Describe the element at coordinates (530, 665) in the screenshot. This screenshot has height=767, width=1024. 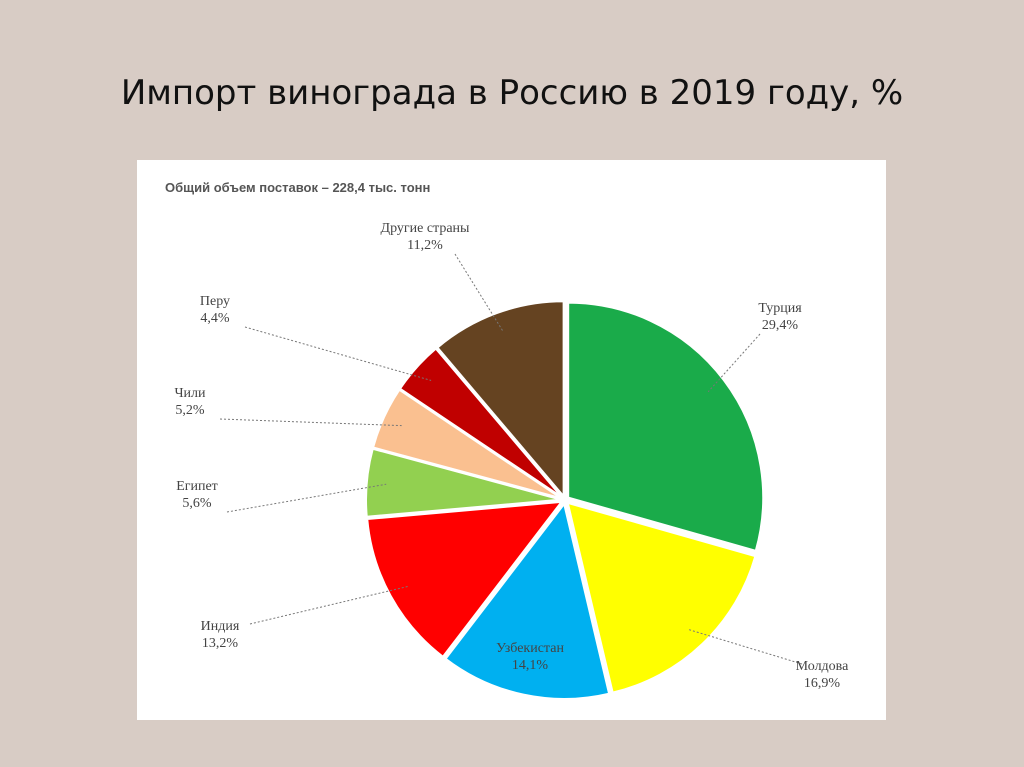
I see `slice-value-label: 14,1%` at that location.